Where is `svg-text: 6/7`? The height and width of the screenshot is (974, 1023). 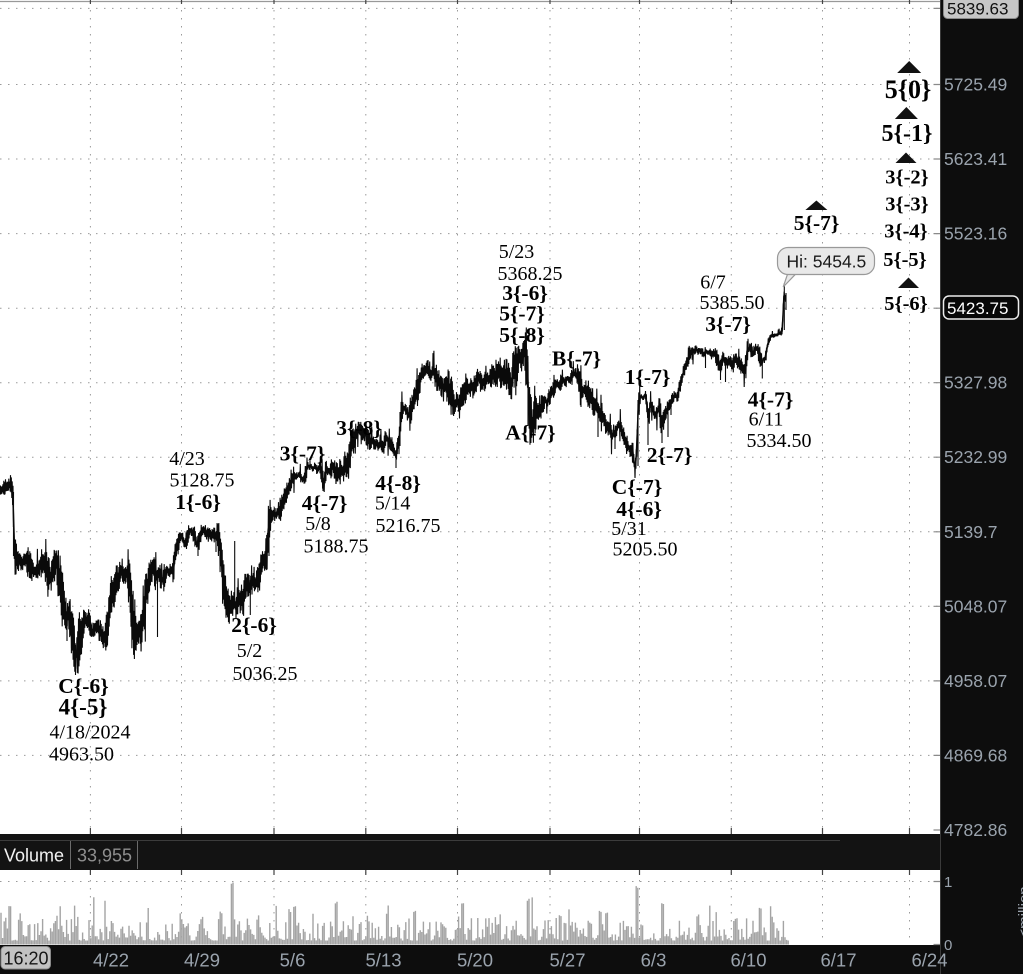 svg-text: 6/7 is located at coordinates (713, 283).